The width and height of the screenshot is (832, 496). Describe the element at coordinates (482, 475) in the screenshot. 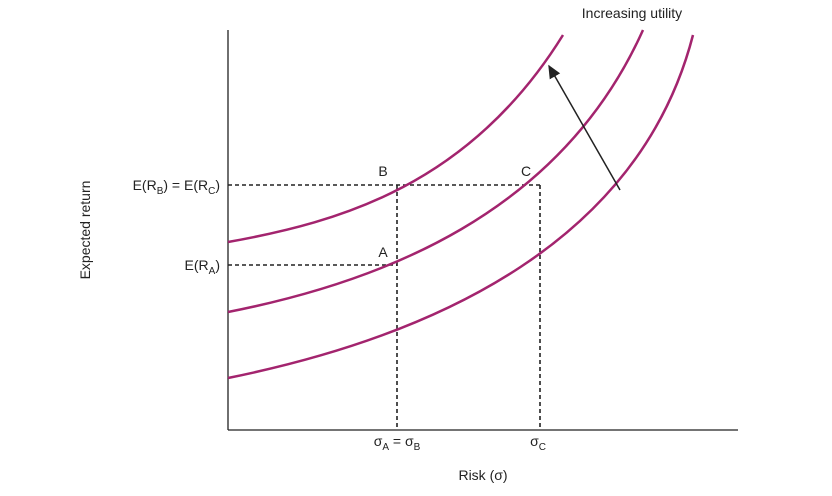

I see `x-axis-title: Risk (σ)` at that location.